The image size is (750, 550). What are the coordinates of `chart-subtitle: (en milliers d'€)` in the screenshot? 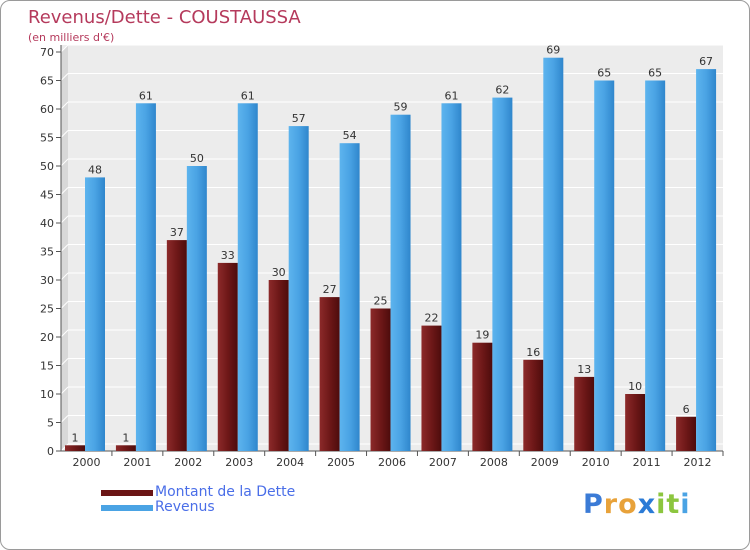 It's located at (71, 37).